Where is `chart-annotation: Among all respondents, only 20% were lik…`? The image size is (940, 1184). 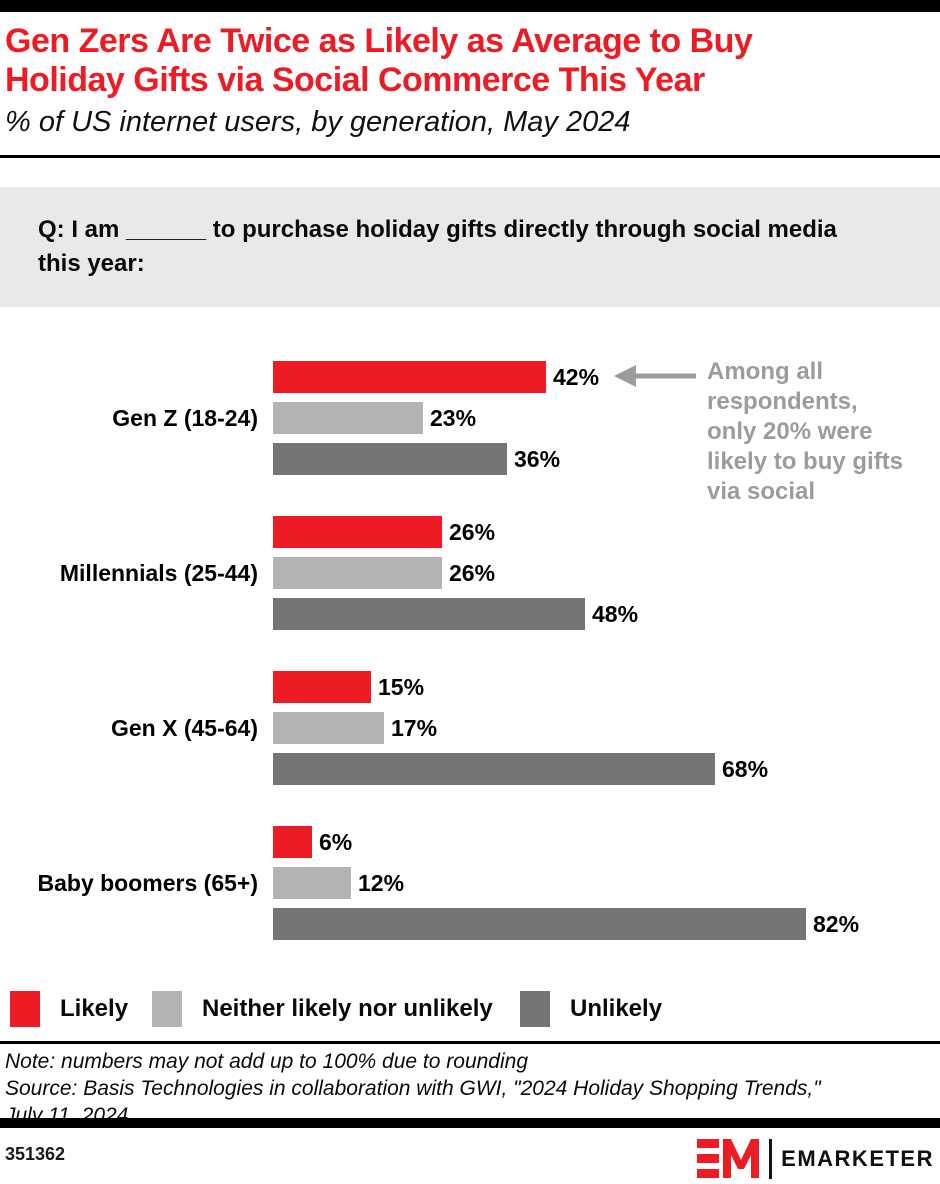
chart-annotation: Among all respondents, only 20% were lik… is located at coordinates (805, 431).